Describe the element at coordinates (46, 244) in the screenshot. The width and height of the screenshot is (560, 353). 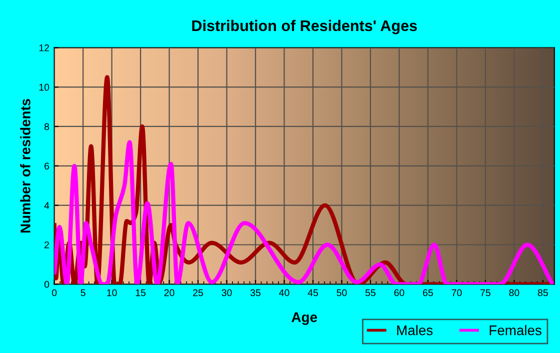
I see `y-tick-label: 2` at that location.